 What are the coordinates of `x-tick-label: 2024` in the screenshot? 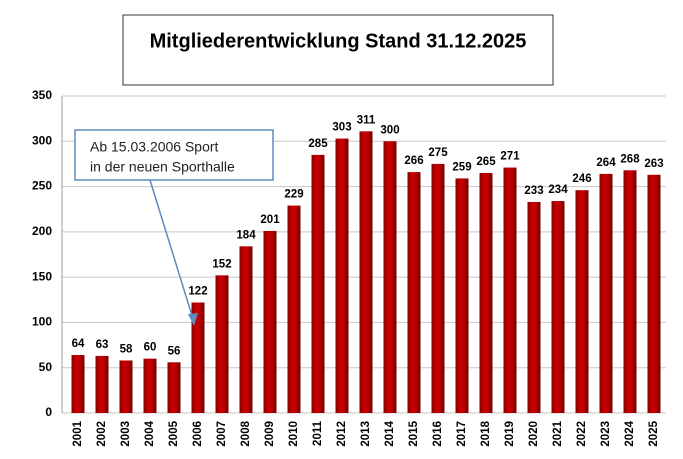 It's located at (630, 433).